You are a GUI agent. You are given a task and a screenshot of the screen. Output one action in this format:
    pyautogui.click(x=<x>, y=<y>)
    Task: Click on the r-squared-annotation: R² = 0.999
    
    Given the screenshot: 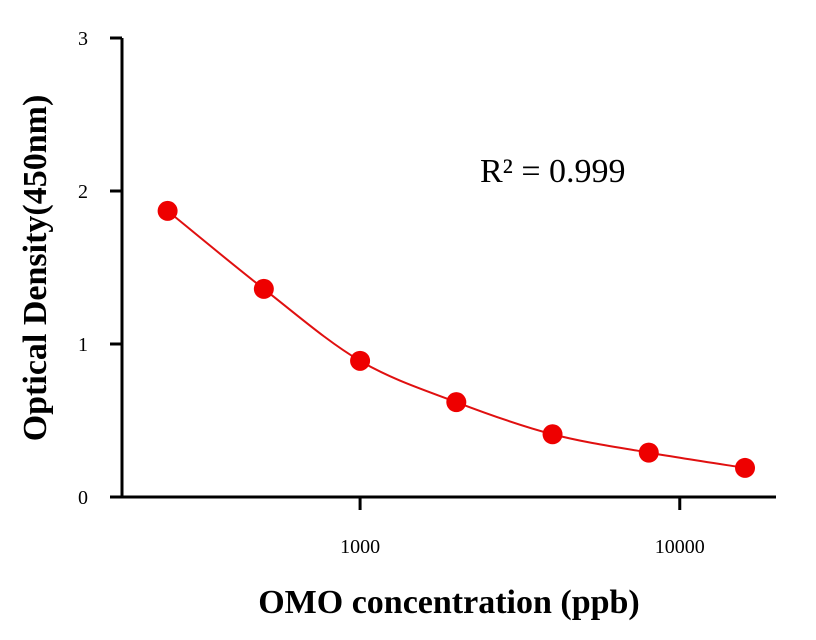 What is the action you would take?
    pyautogui.click(x=553, y=171)
    